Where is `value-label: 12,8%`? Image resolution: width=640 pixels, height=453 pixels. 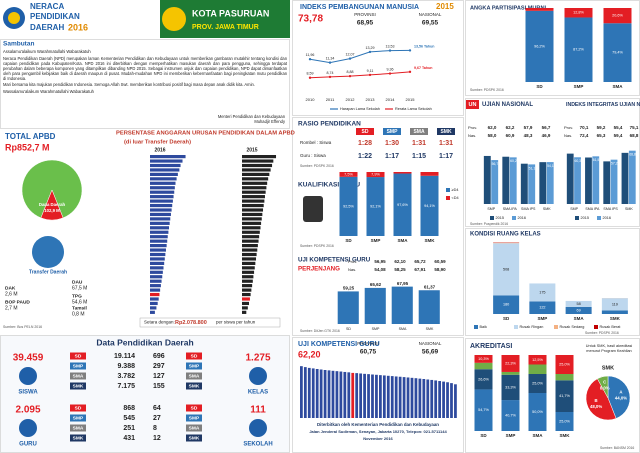
value-label: 12,8% is located at coordinates (578, 13).